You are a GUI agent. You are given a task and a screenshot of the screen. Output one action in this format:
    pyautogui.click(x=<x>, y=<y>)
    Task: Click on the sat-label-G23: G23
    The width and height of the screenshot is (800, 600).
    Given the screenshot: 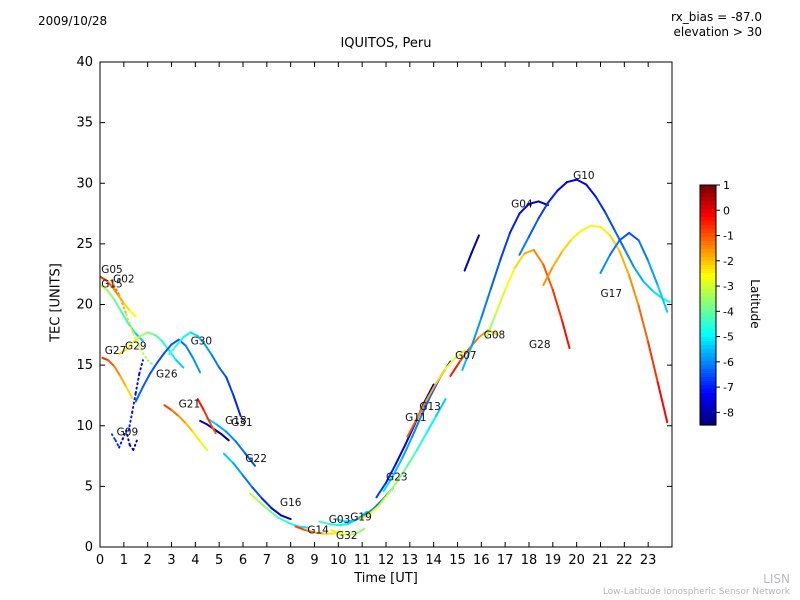 What is the action you would take?
    pyautogui.click(x=397, y=477)
    